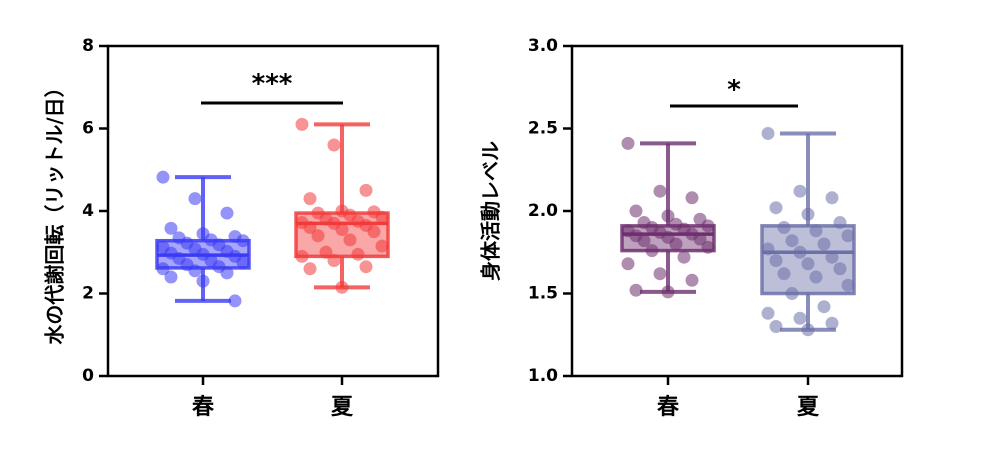  Describe the element at coordinates (543, 376) in the screenshot. I see `y-tick-label: 1.0` at that location.